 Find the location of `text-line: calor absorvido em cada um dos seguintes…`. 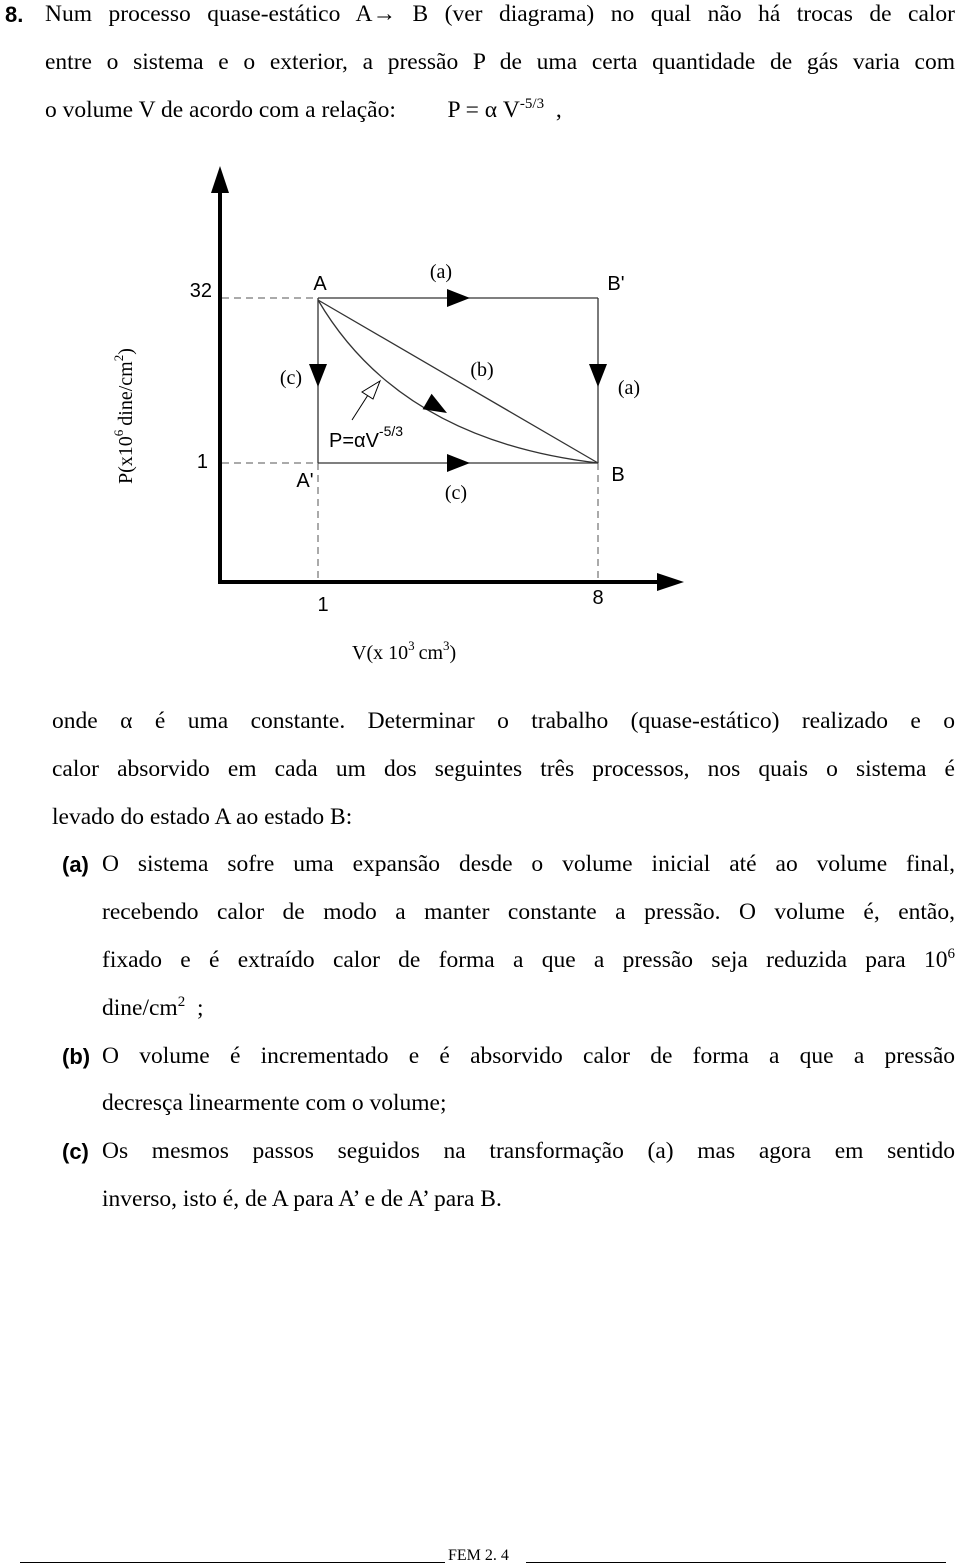

text-line: calor absorvido em cada um dos seguintes… is located at coordinates (503, 770).